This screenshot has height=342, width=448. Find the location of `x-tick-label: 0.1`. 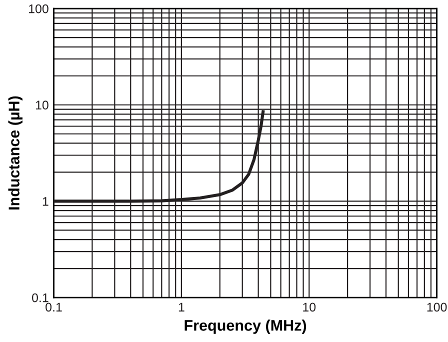

x-tick-label: 0.1 is located at coordinates (54, 307).